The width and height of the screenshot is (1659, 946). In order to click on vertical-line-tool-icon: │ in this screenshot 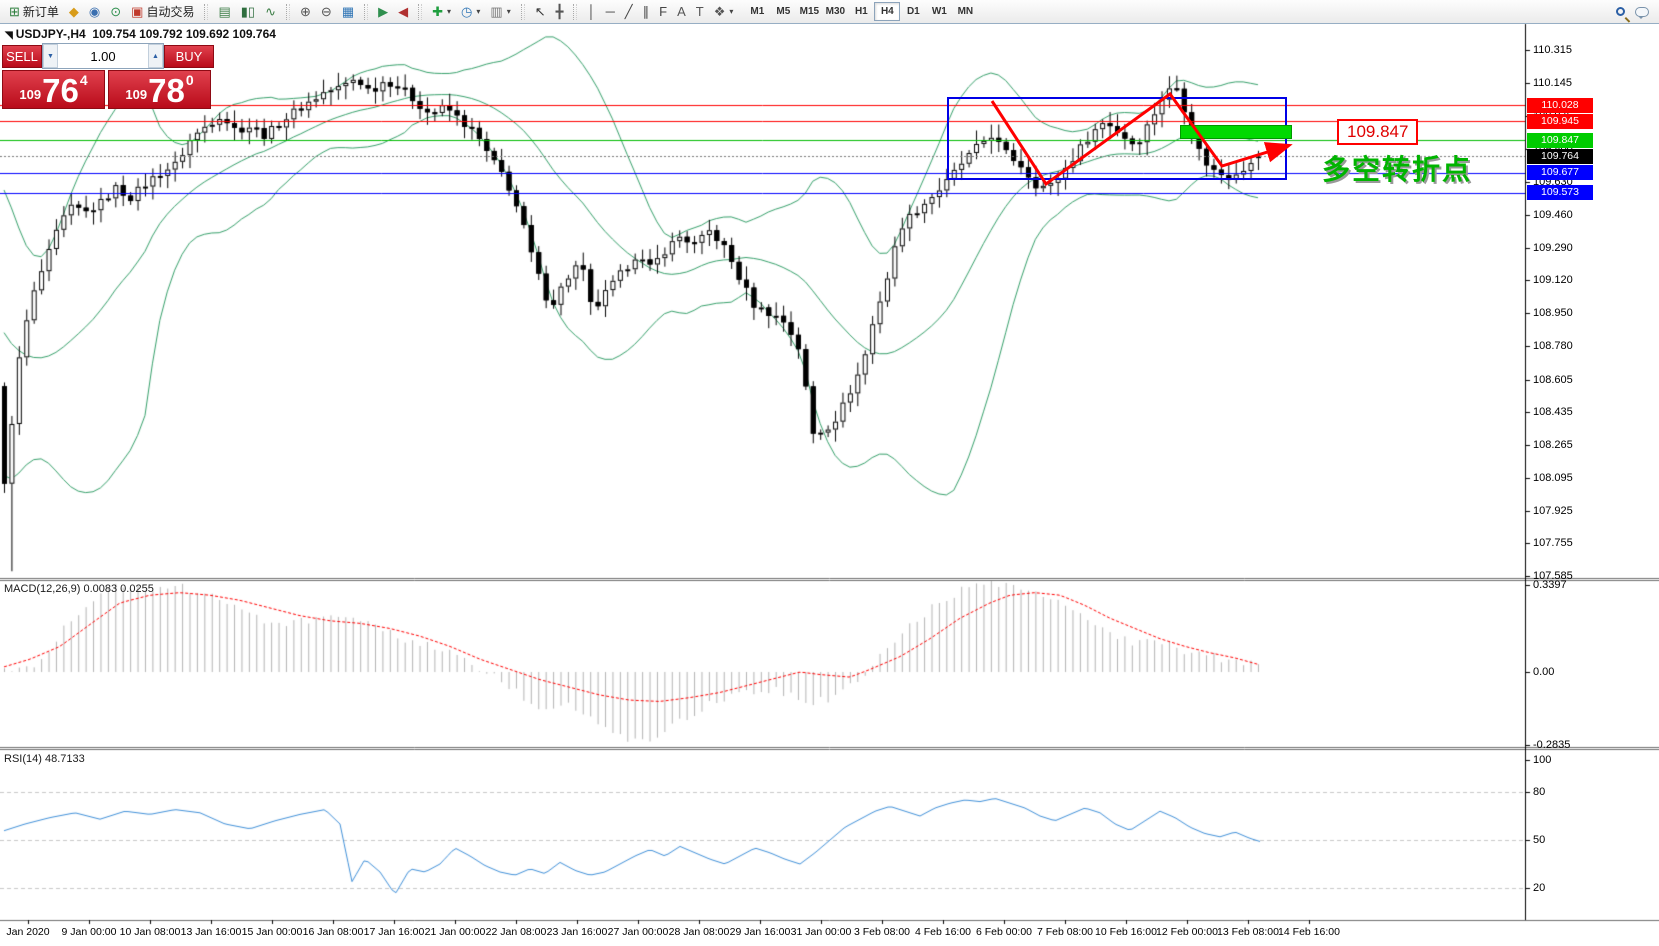, I will do `click(591, 11)`.